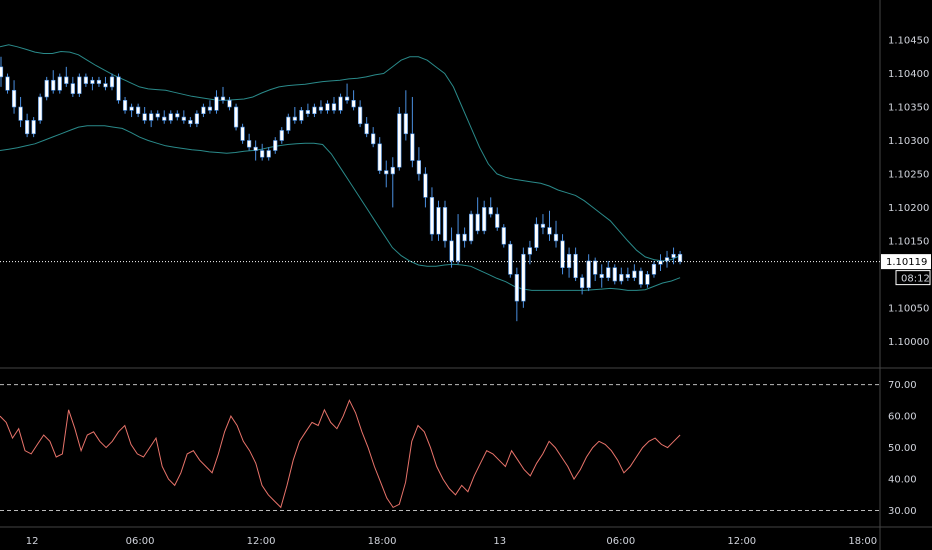  What do you see at coordinates (908, 74) in the screenshot?
I see `price-tick-label: 1.10400` at bounding box center [908, 74].